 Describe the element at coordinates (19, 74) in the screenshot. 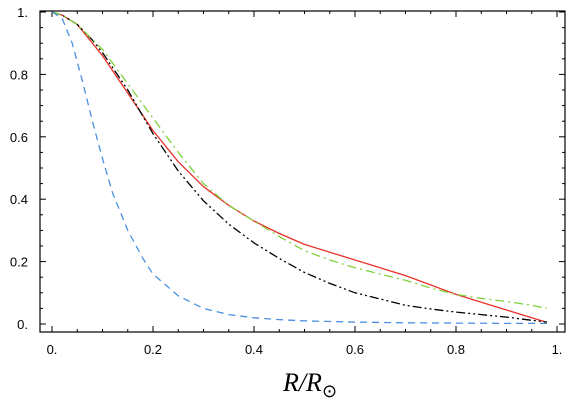

I see `y-tick-label: 0.8` at that location.